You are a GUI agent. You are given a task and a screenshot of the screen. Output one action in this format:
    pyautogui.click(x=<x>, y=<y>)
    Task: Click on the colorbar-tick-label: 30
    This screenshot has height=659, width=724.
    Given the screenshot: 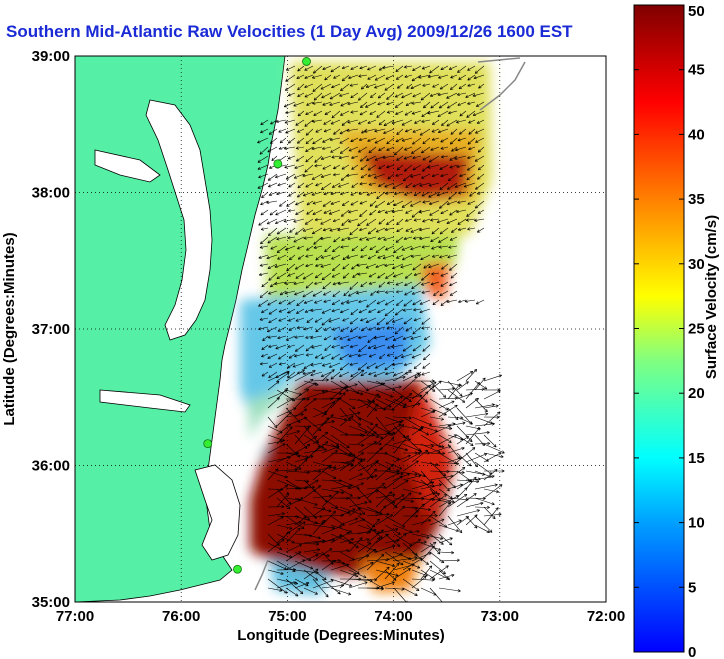 What is the action you would take?
    pyautogui.click(x=696, y=264)
    